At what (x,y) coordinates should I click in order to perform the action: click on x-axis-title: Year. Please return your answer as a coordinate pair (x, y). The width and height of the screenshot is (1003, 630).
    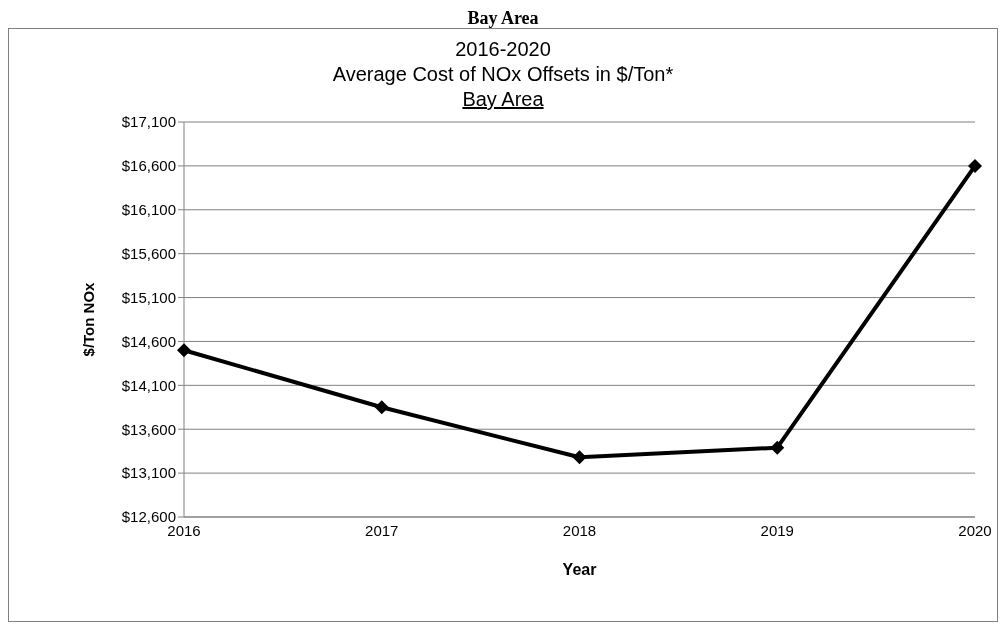
    Looking at the image, I should click on (579, 569).